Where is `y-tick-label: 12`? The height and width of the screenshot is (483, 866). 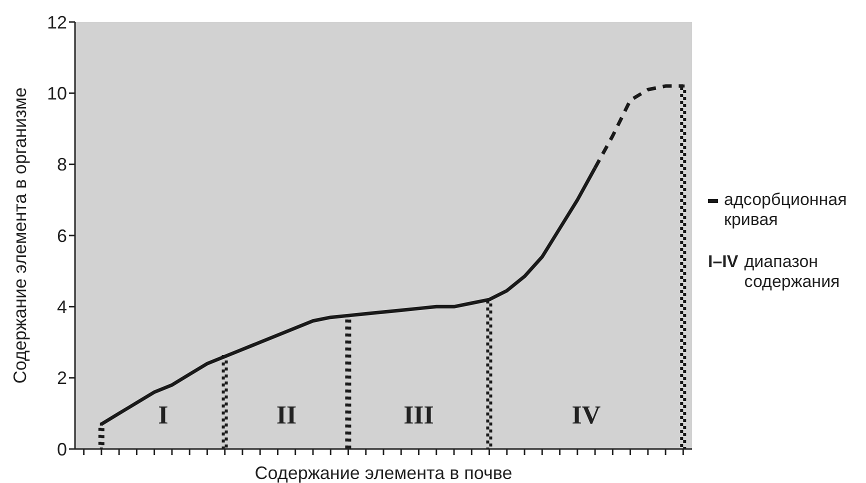
y-tick-label: 12 is located at coordinates (56, 22).